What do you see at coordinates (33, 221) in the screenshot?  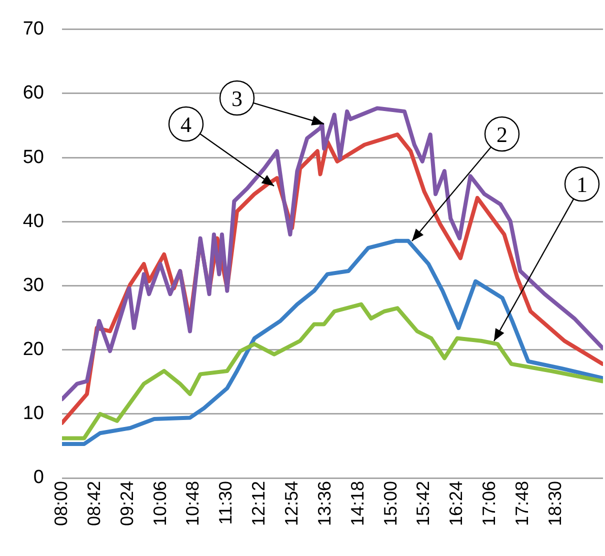 I see `y-tick-label: 40` at bounding box center [33, 221].